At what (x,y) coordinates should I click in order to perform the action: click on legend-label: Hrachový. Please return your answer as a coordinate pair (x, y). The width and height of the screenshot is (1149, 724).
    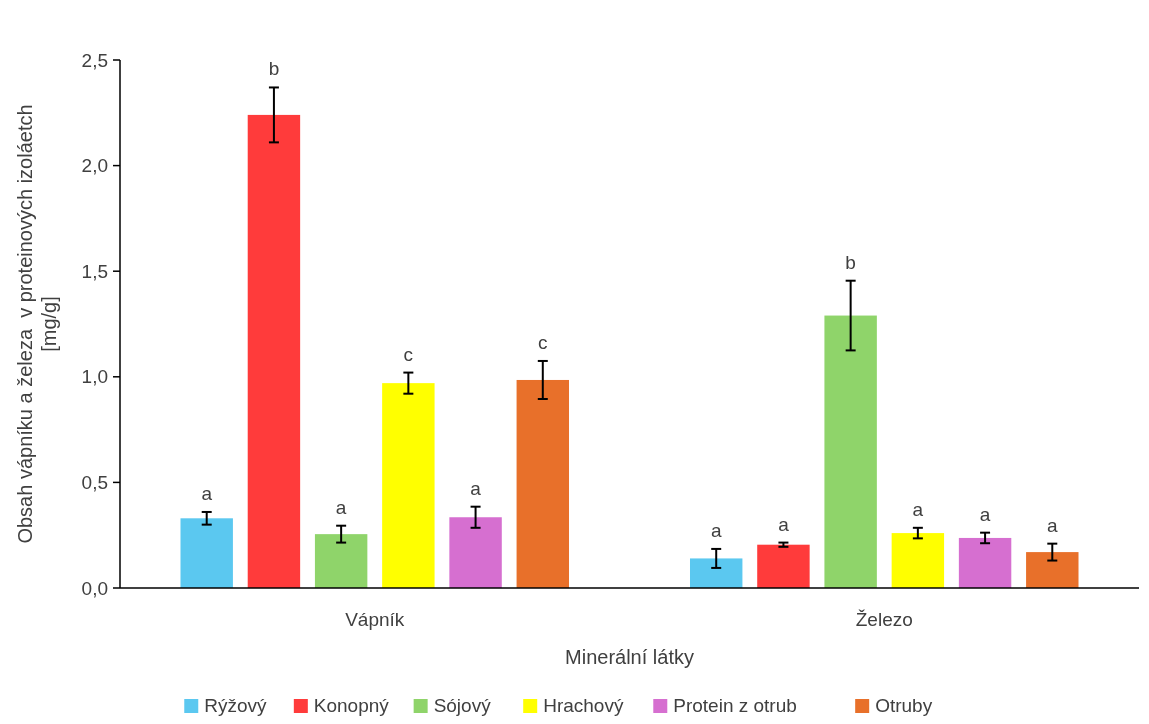
    Looking at the image, I should click on (583, 705).